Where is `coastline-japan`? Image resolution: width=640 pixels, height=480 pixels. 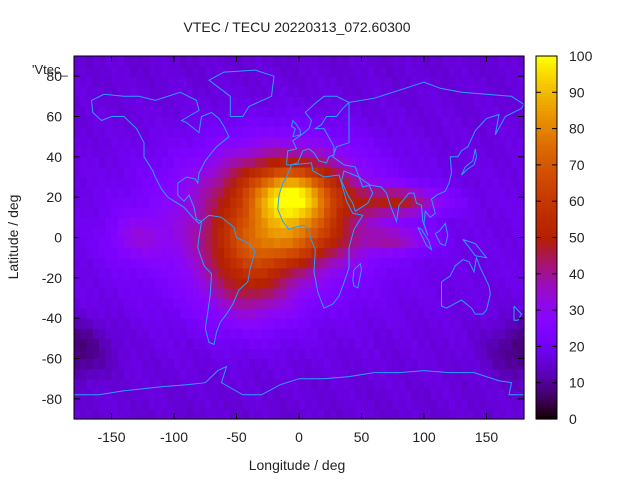 coastline-japan is located at coordinates (469, 162).